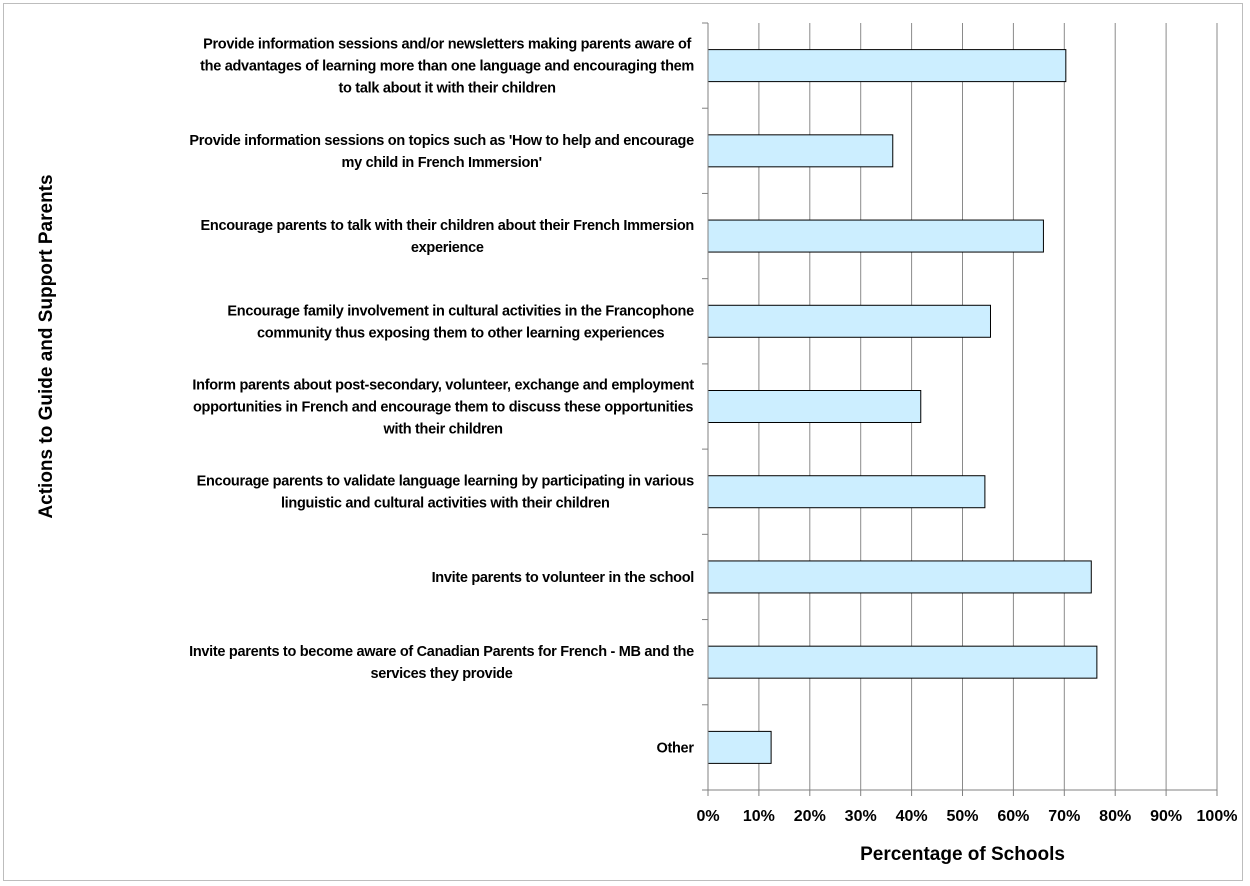 This screenshot has height=886, width=1250. What do you see at coordinates (962, 816) in the screenshot?
I see `x-tick-label: 50%` at bounding box center [962, 816].